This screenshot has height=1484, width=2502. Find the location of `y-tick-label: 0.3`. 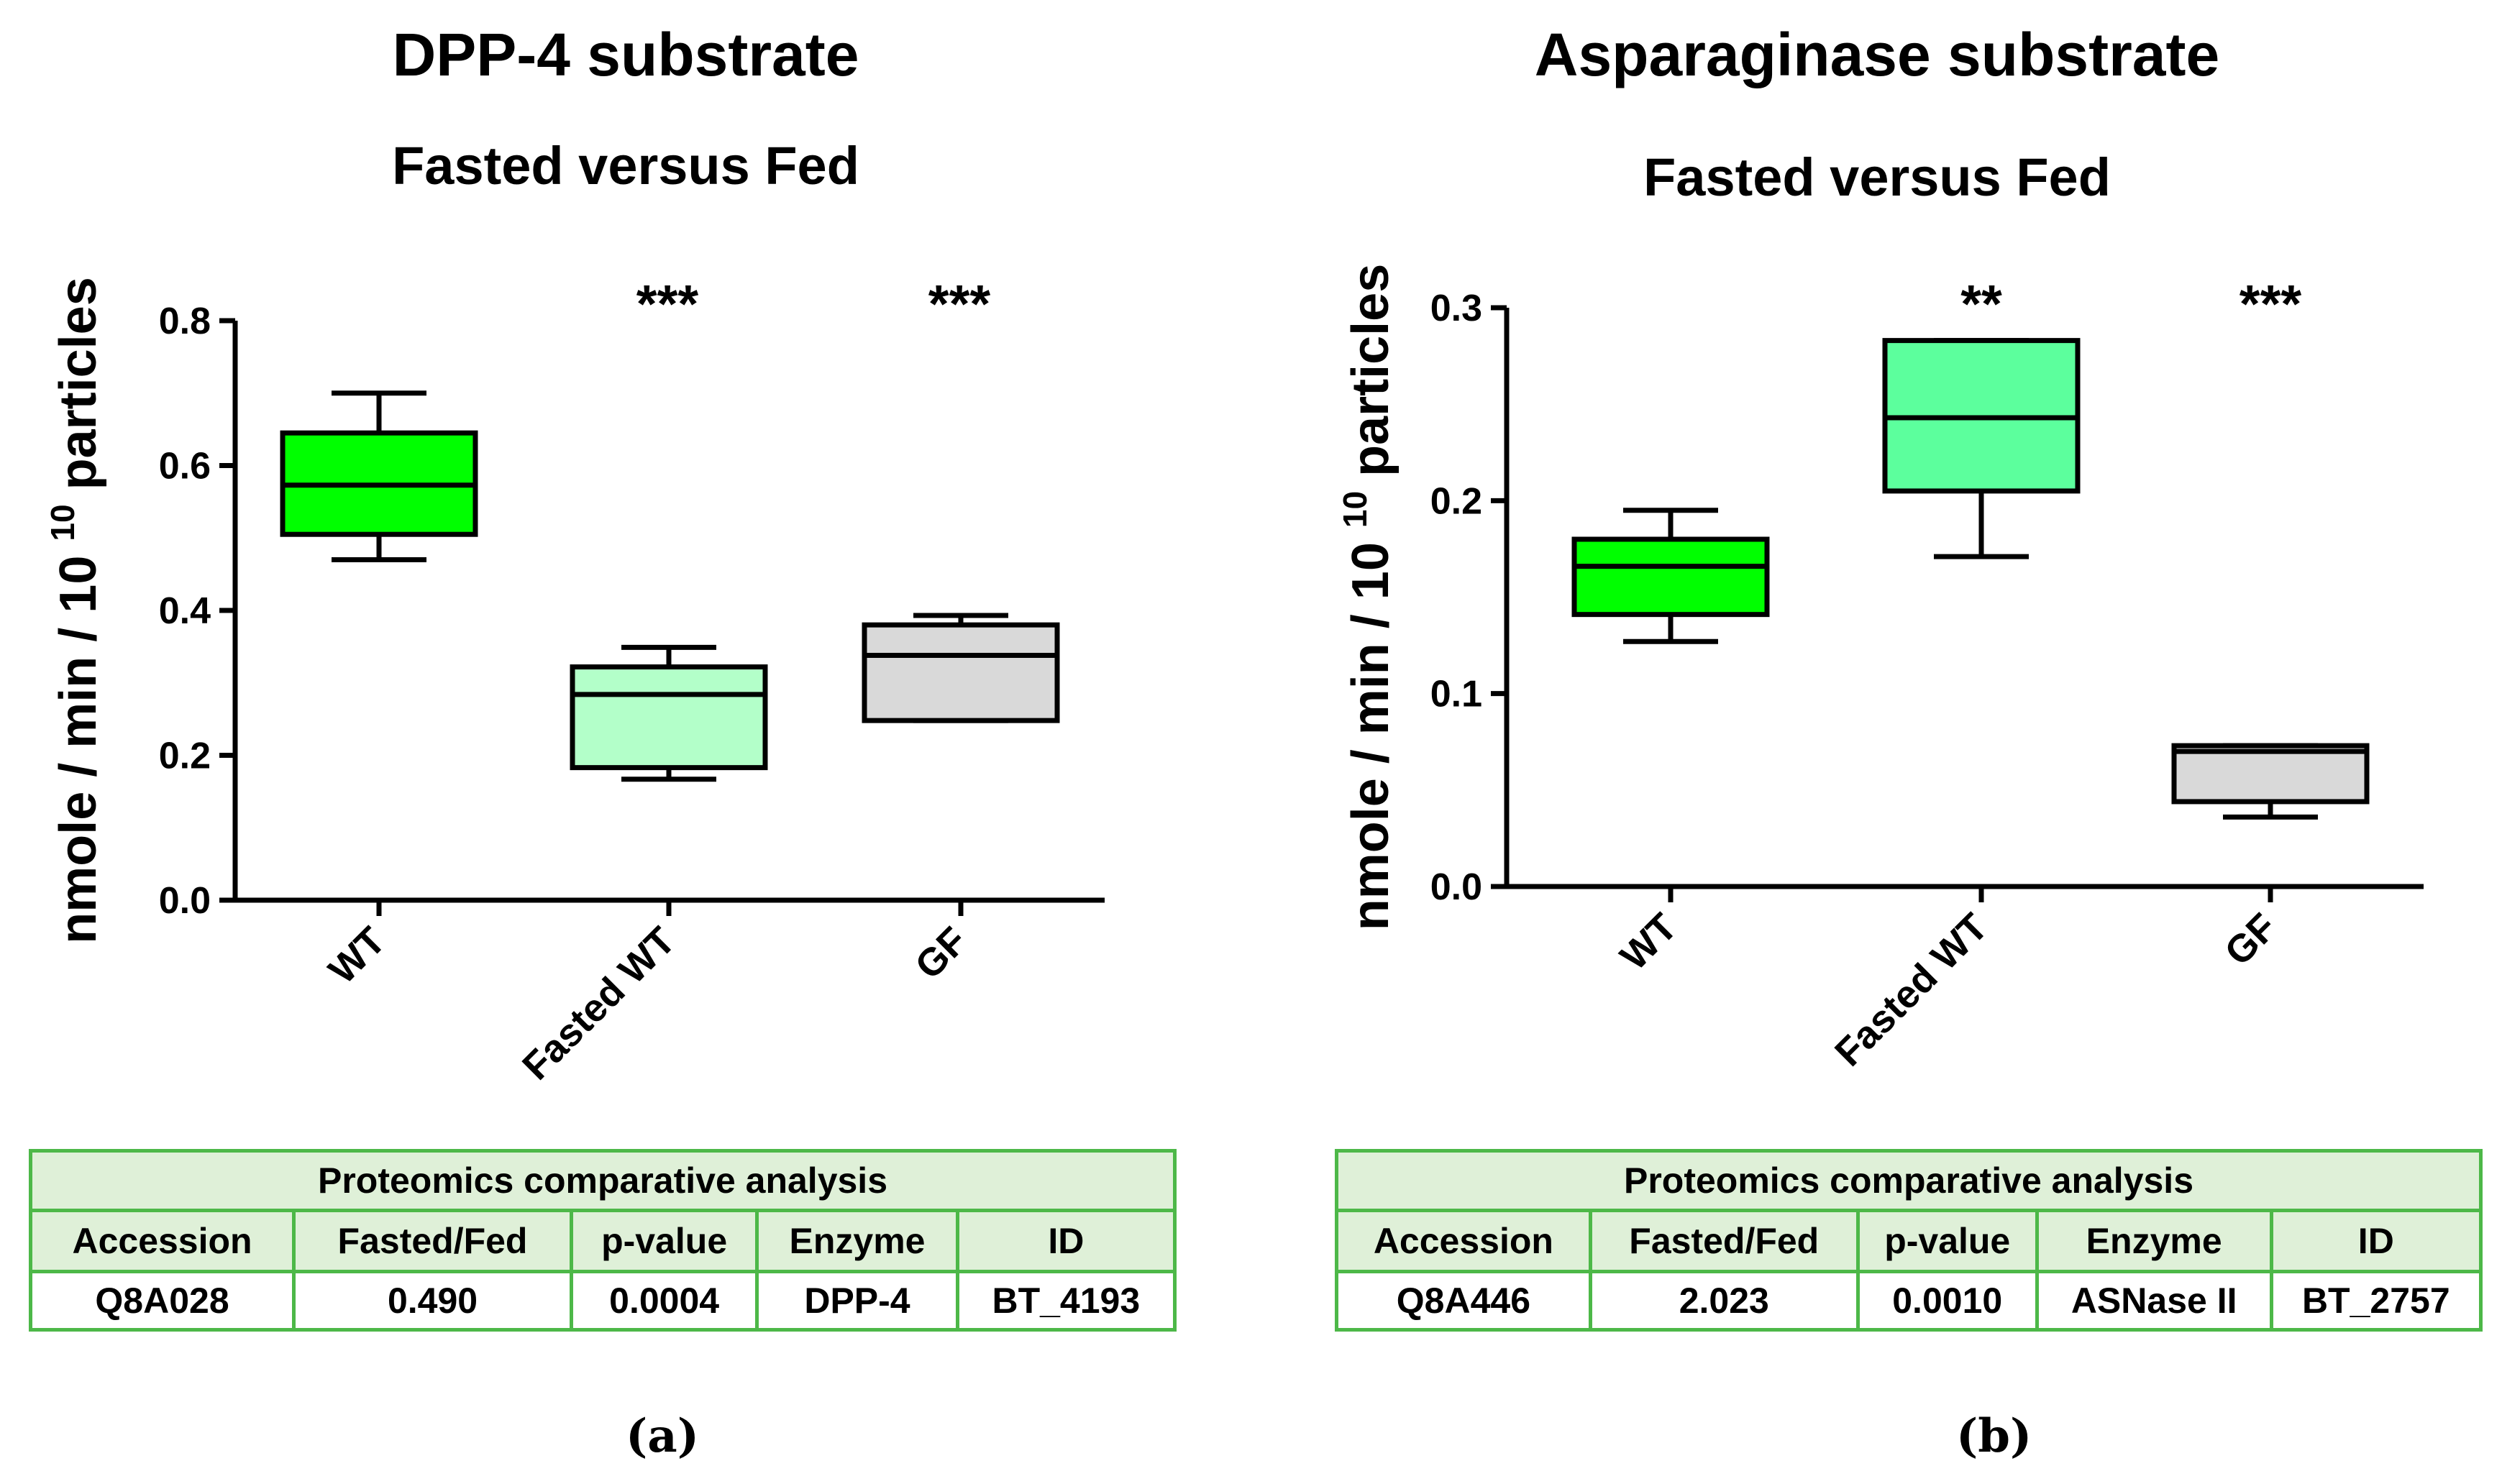

y-tick-label: 0.3 is located at coordinates (1456, 308).